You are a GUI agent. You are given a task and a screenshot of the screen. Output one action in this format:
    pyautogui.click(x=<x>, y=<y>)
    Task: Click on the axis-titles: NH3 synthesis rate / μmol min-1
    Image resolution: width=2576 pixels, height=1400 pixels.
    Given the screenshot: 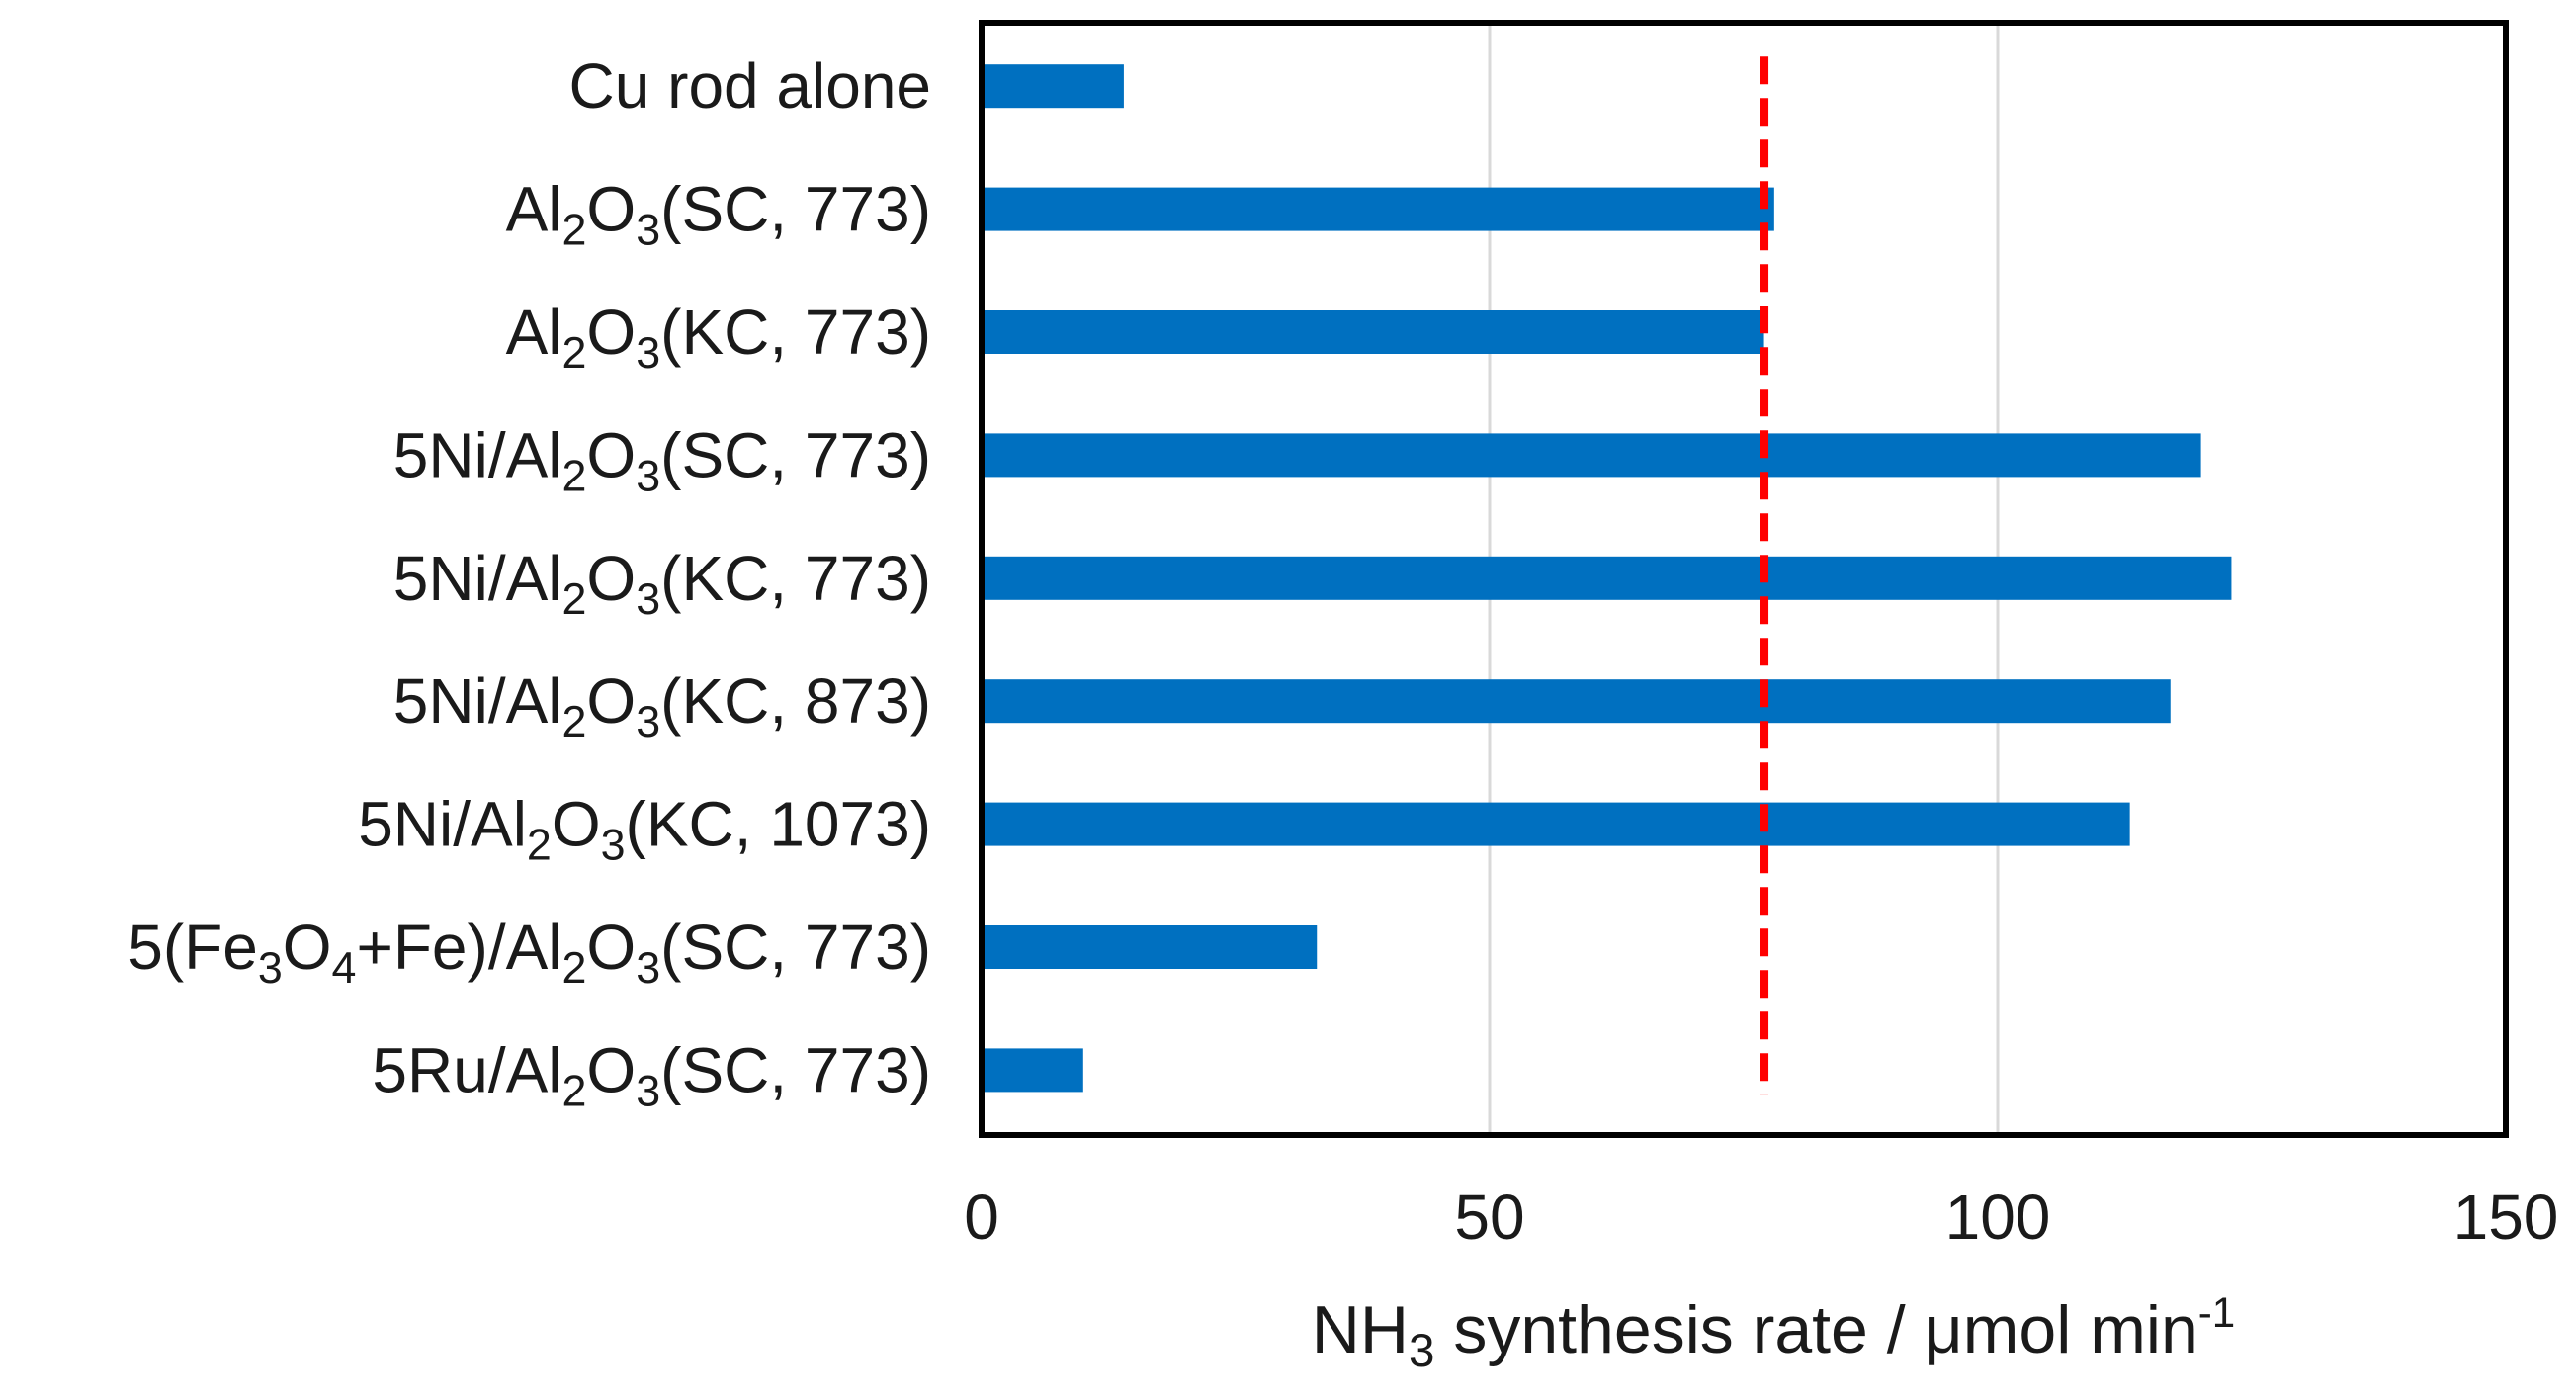 What is the action you would take?
    pyautogui.click(x=1774, y=1333)
    